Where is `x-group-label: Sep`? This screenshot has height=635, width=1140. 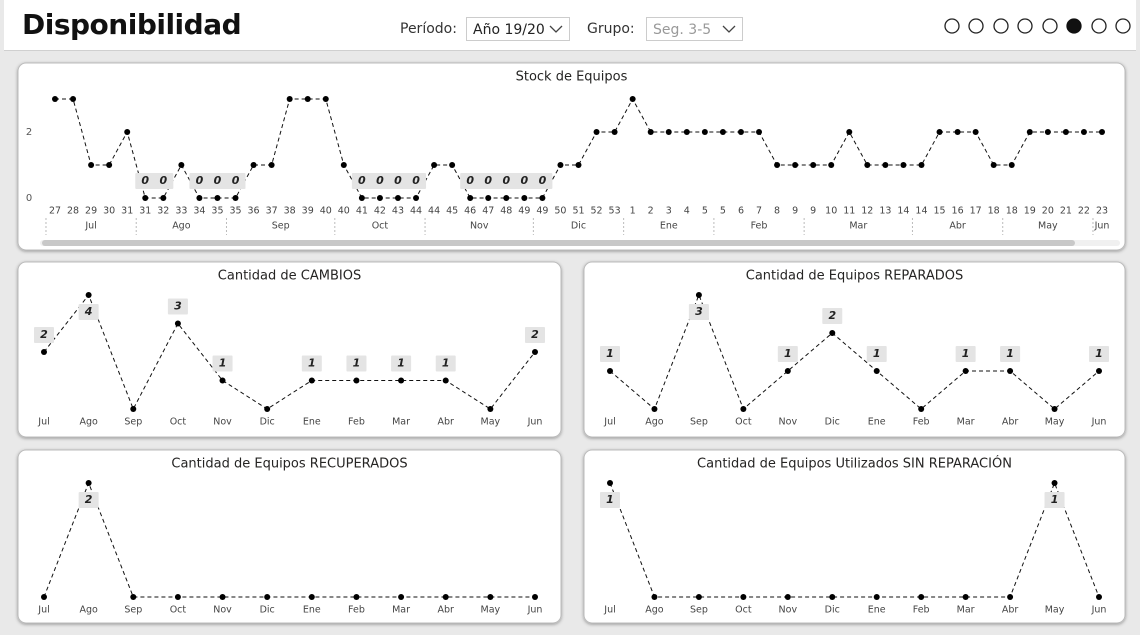 x-group-label: Sep is located at coordinates (281, 226).